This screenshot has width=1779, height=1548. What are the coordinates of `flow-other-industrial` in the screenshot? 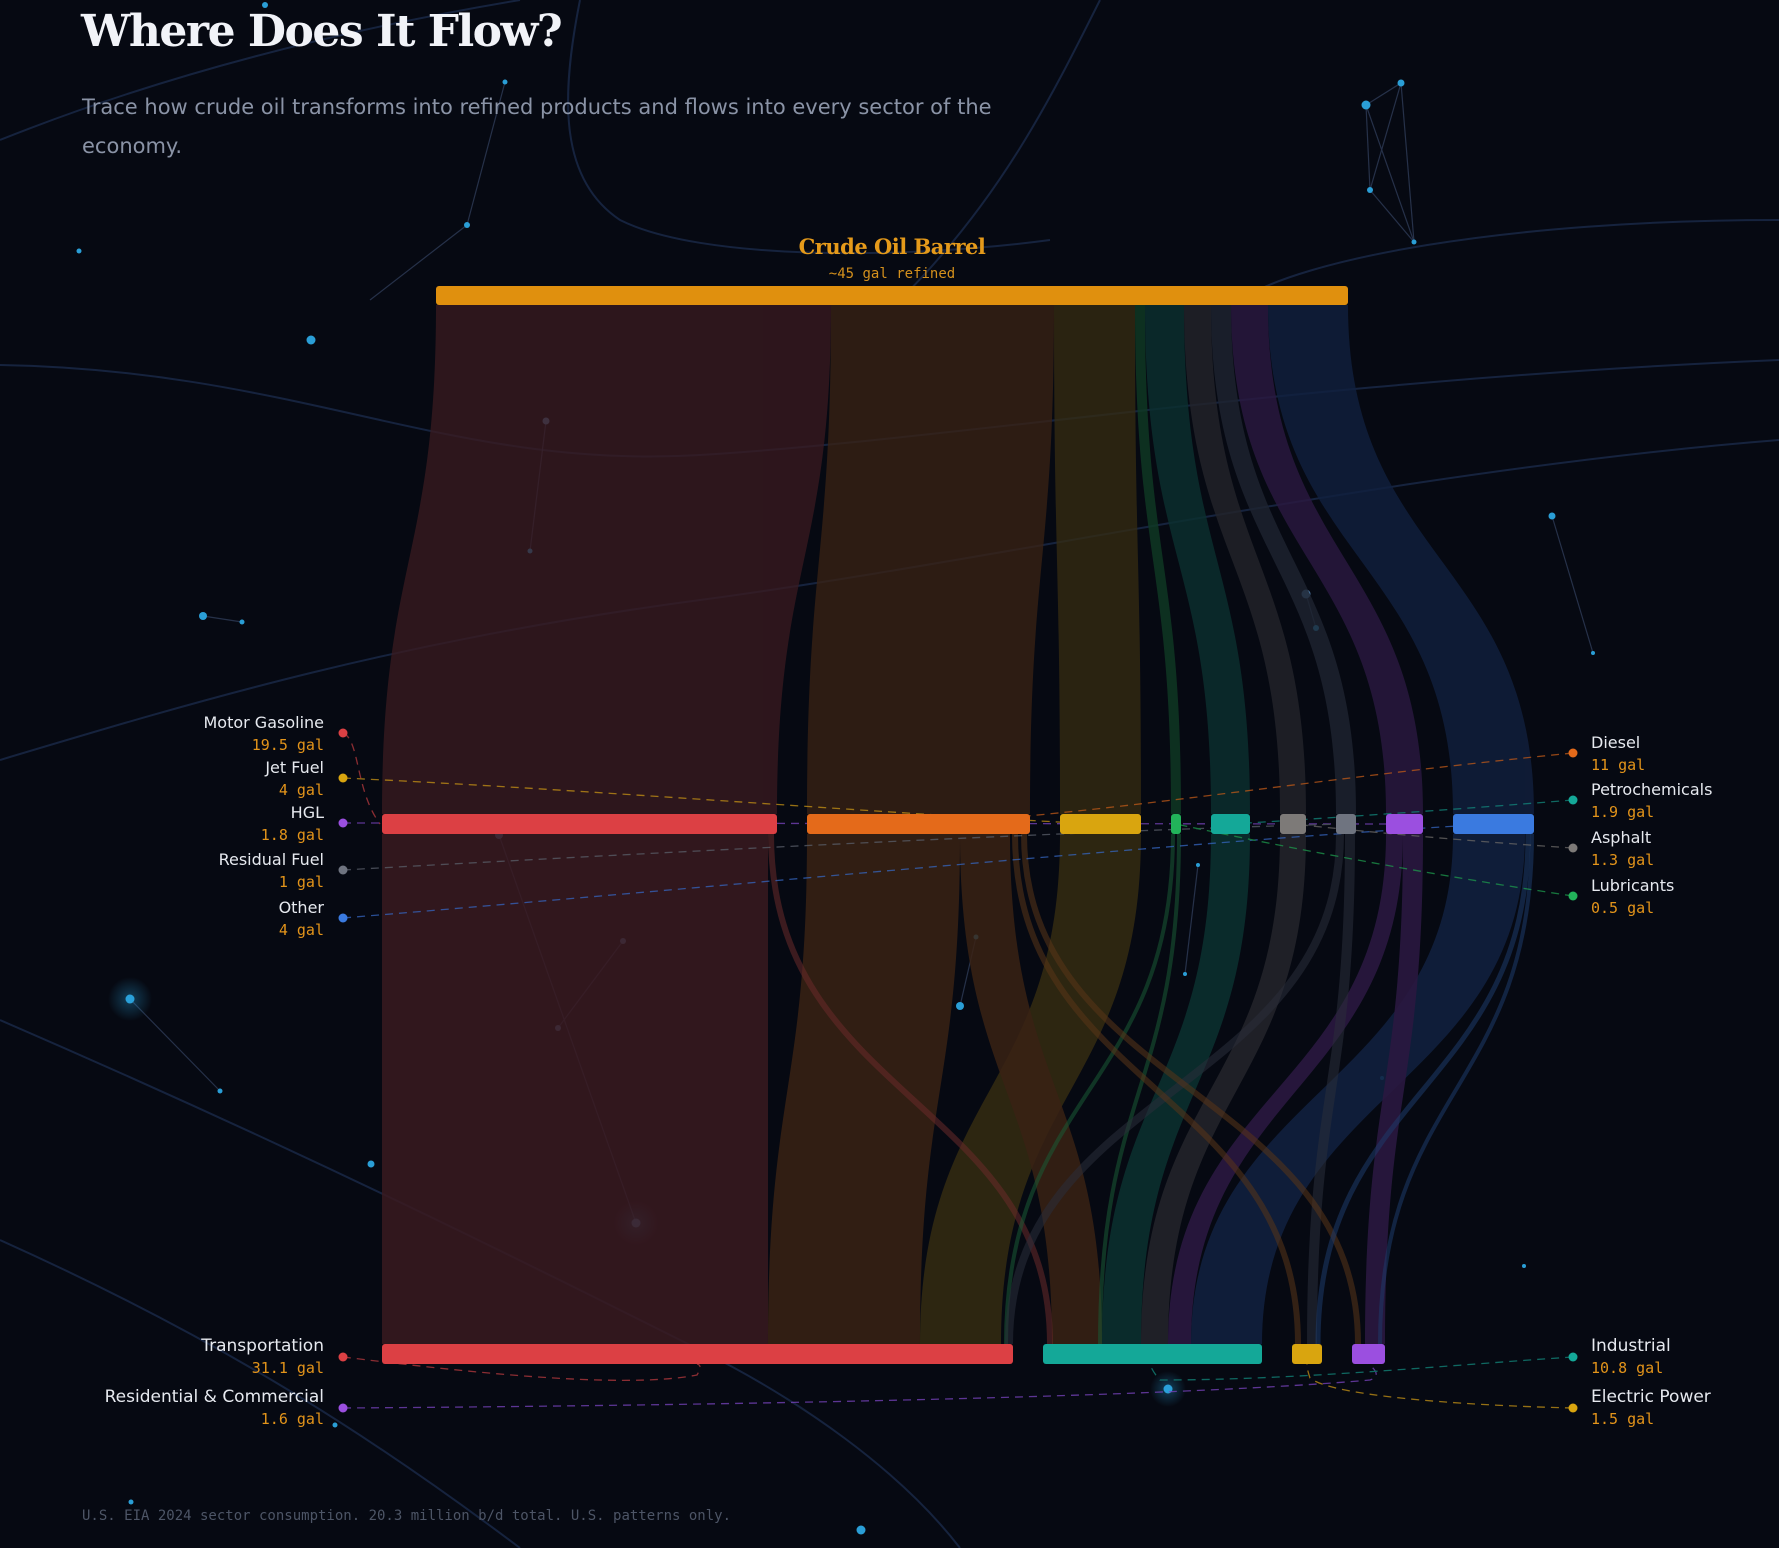 It's located at (1358, 1089).